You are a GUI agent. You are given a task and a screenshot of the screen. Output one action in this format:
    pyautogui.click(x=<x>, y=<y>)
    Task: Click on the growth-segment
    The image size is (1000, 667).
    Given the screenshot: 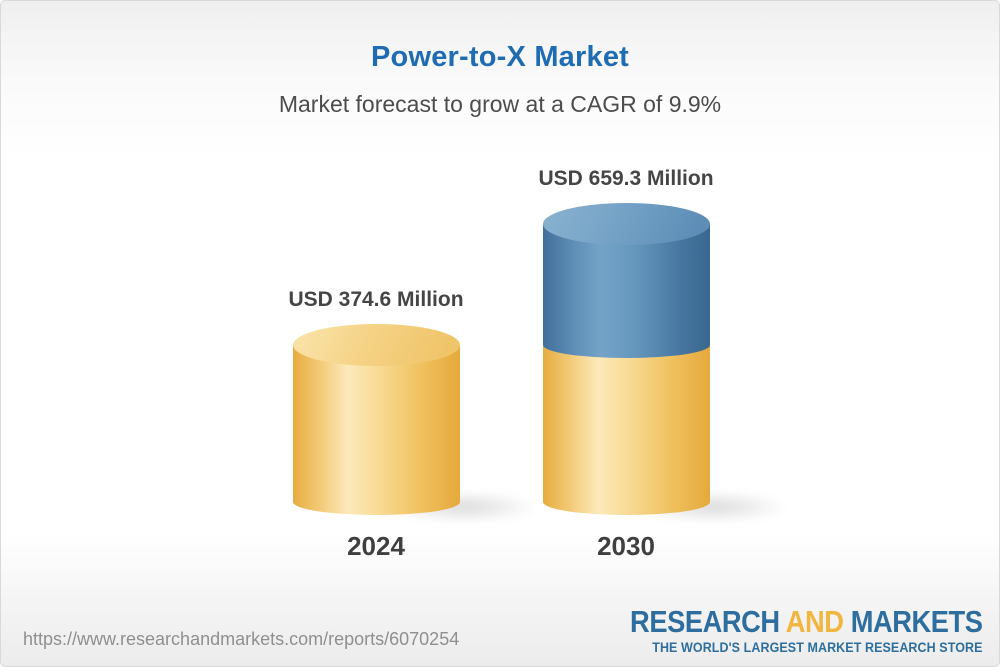 What is the action you would take?
    pyautogui.click(x=626, y=291)
    